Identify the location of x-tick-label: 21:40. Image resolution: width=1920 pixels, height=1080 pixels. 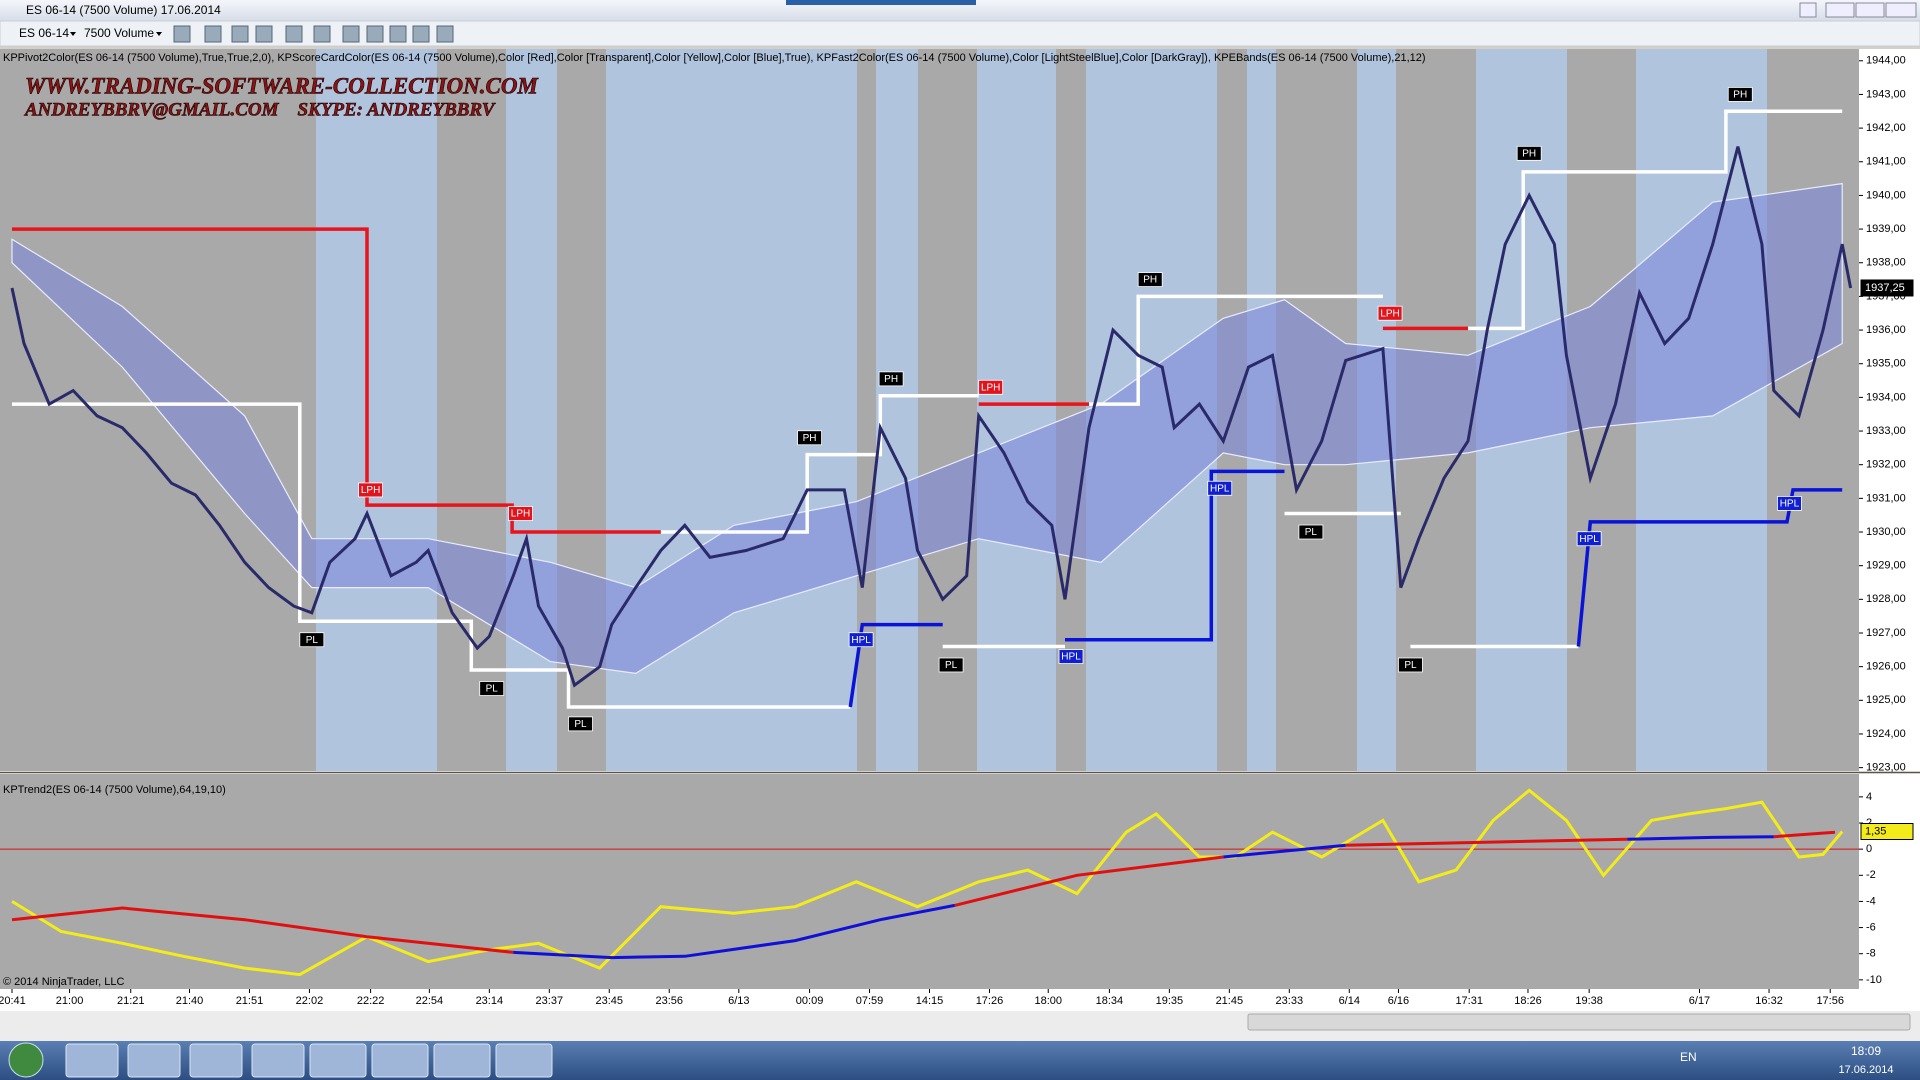
(190, 1001).